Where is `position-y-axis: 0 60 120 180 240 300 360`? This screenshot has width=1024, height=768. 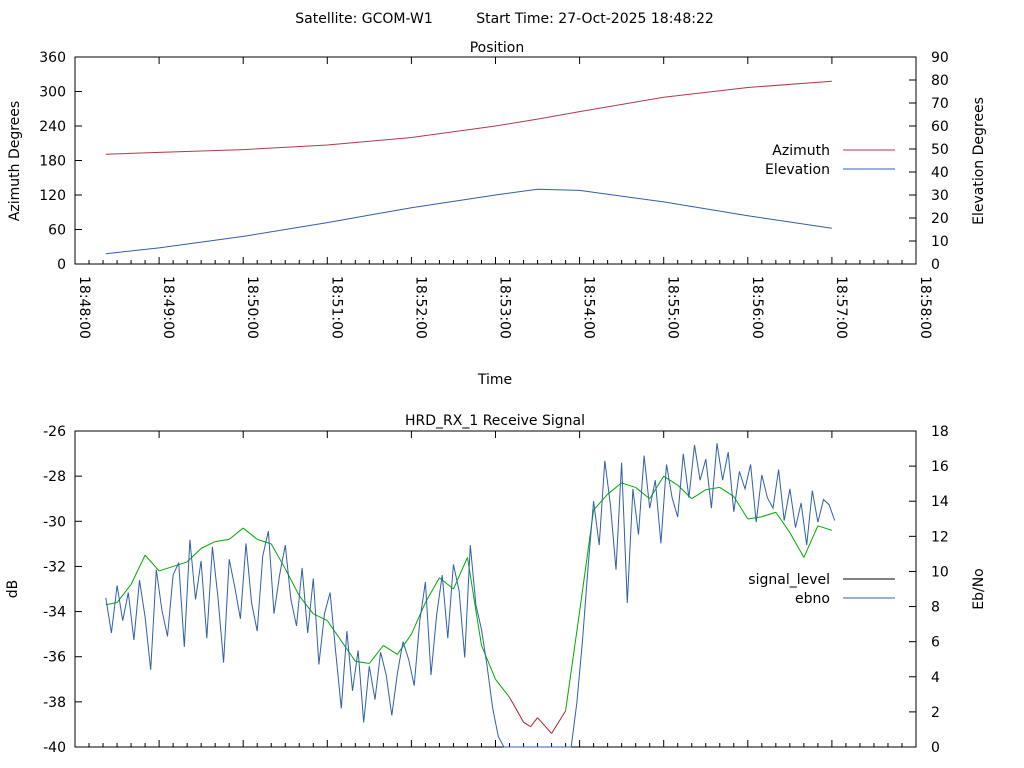 position-y-axis: 0 60 120 180 240 300 360 is located at coordinates (60, 161).